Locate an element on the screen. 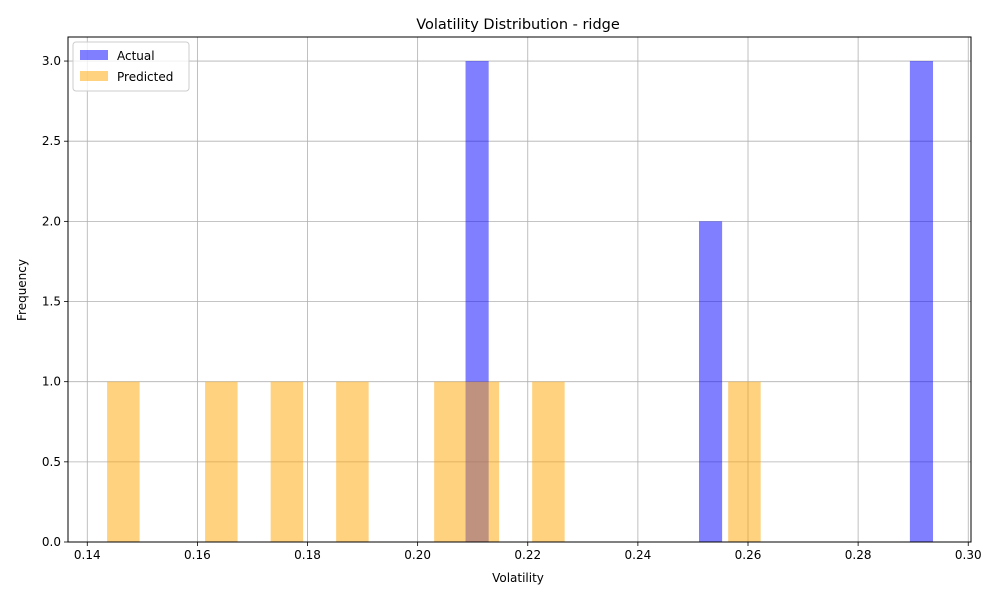  y-axis-title: Frequency is located at coordinates (22, 290).